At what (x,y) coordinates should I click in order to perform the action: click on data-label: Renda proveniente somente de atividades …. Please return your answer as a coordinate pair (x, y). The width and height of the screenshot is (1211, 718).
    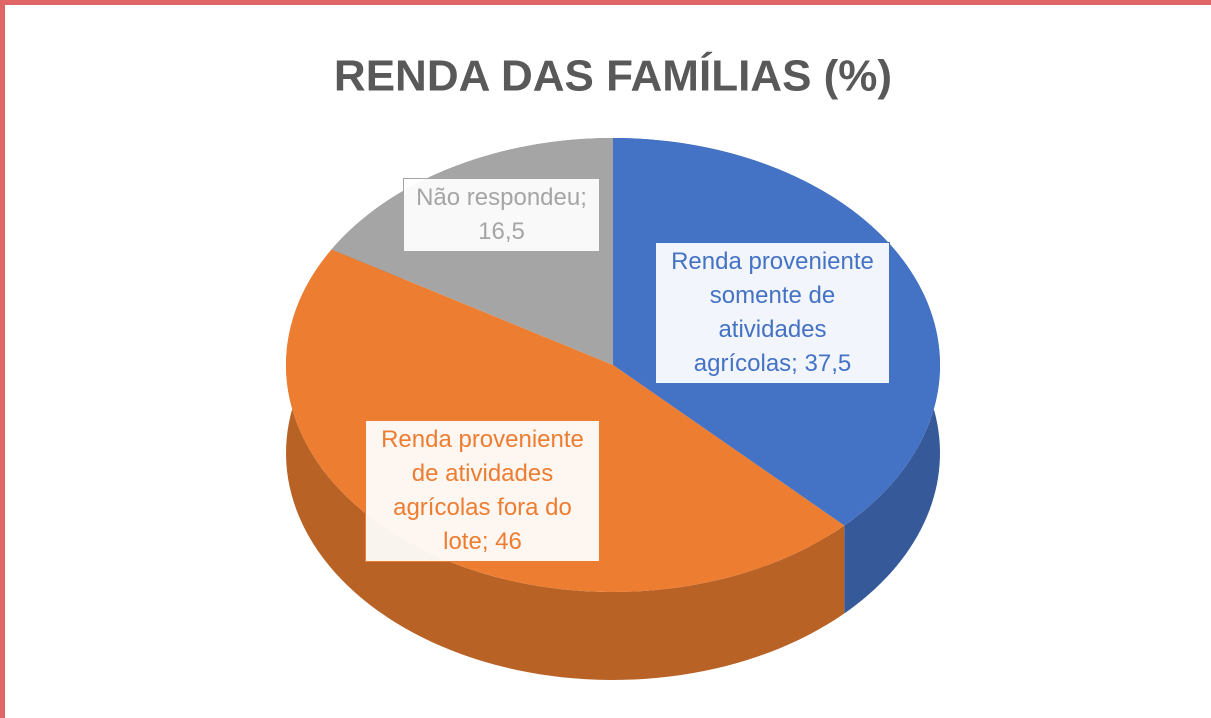
    Looking at the image, I should click on (772, 313).